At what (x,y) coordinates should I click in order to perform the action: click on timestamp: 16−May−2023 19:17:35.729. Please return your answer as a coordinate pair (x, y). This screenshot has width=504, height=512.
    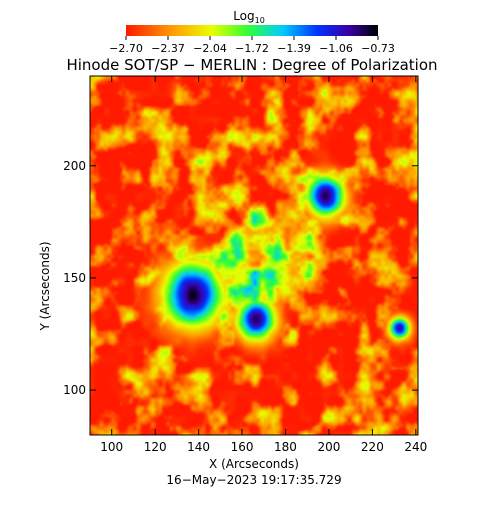
    Looking at the image, I should click on (253, 480).